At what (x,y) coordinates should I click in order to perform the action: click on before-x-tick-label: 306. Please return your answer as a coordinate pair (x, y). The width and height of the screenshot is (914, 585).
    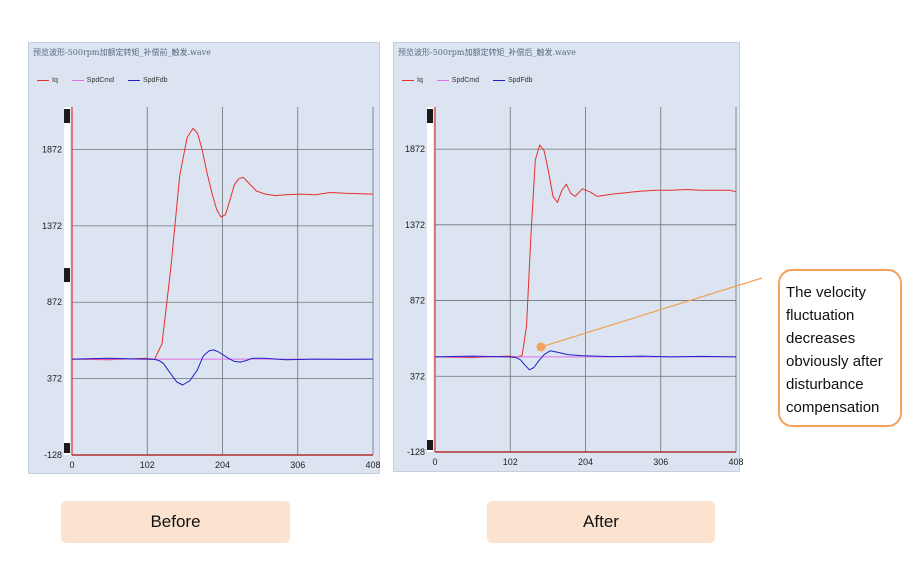
    Looking at the image, I should click on (297, 465).